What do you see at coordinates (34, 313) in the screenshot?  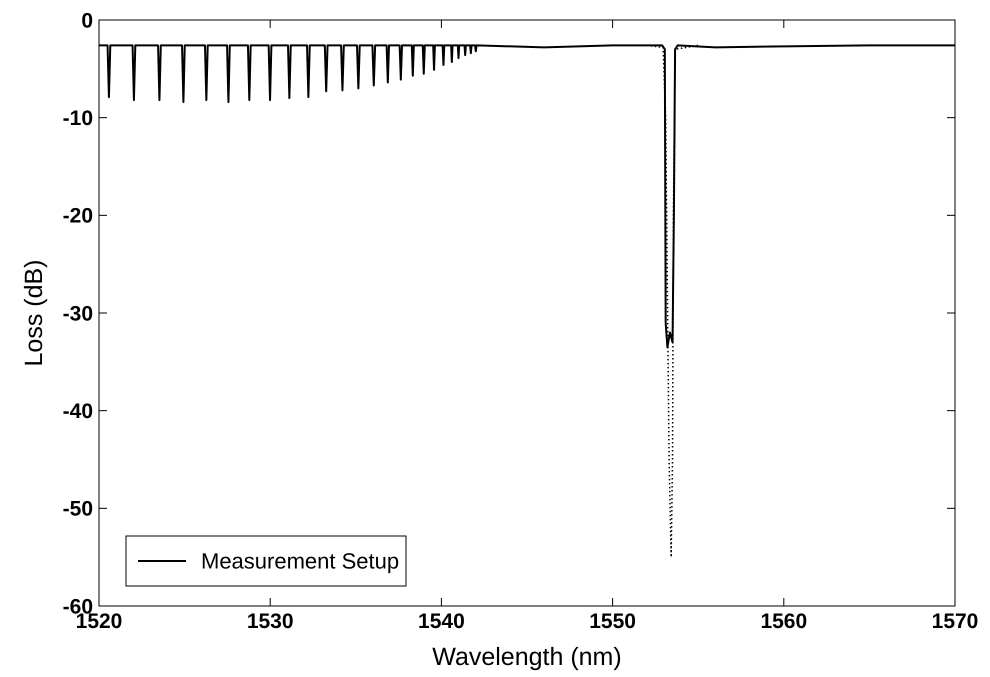 I see `y-axis-title: Loss (dB)` at bounding box center [34, 313].